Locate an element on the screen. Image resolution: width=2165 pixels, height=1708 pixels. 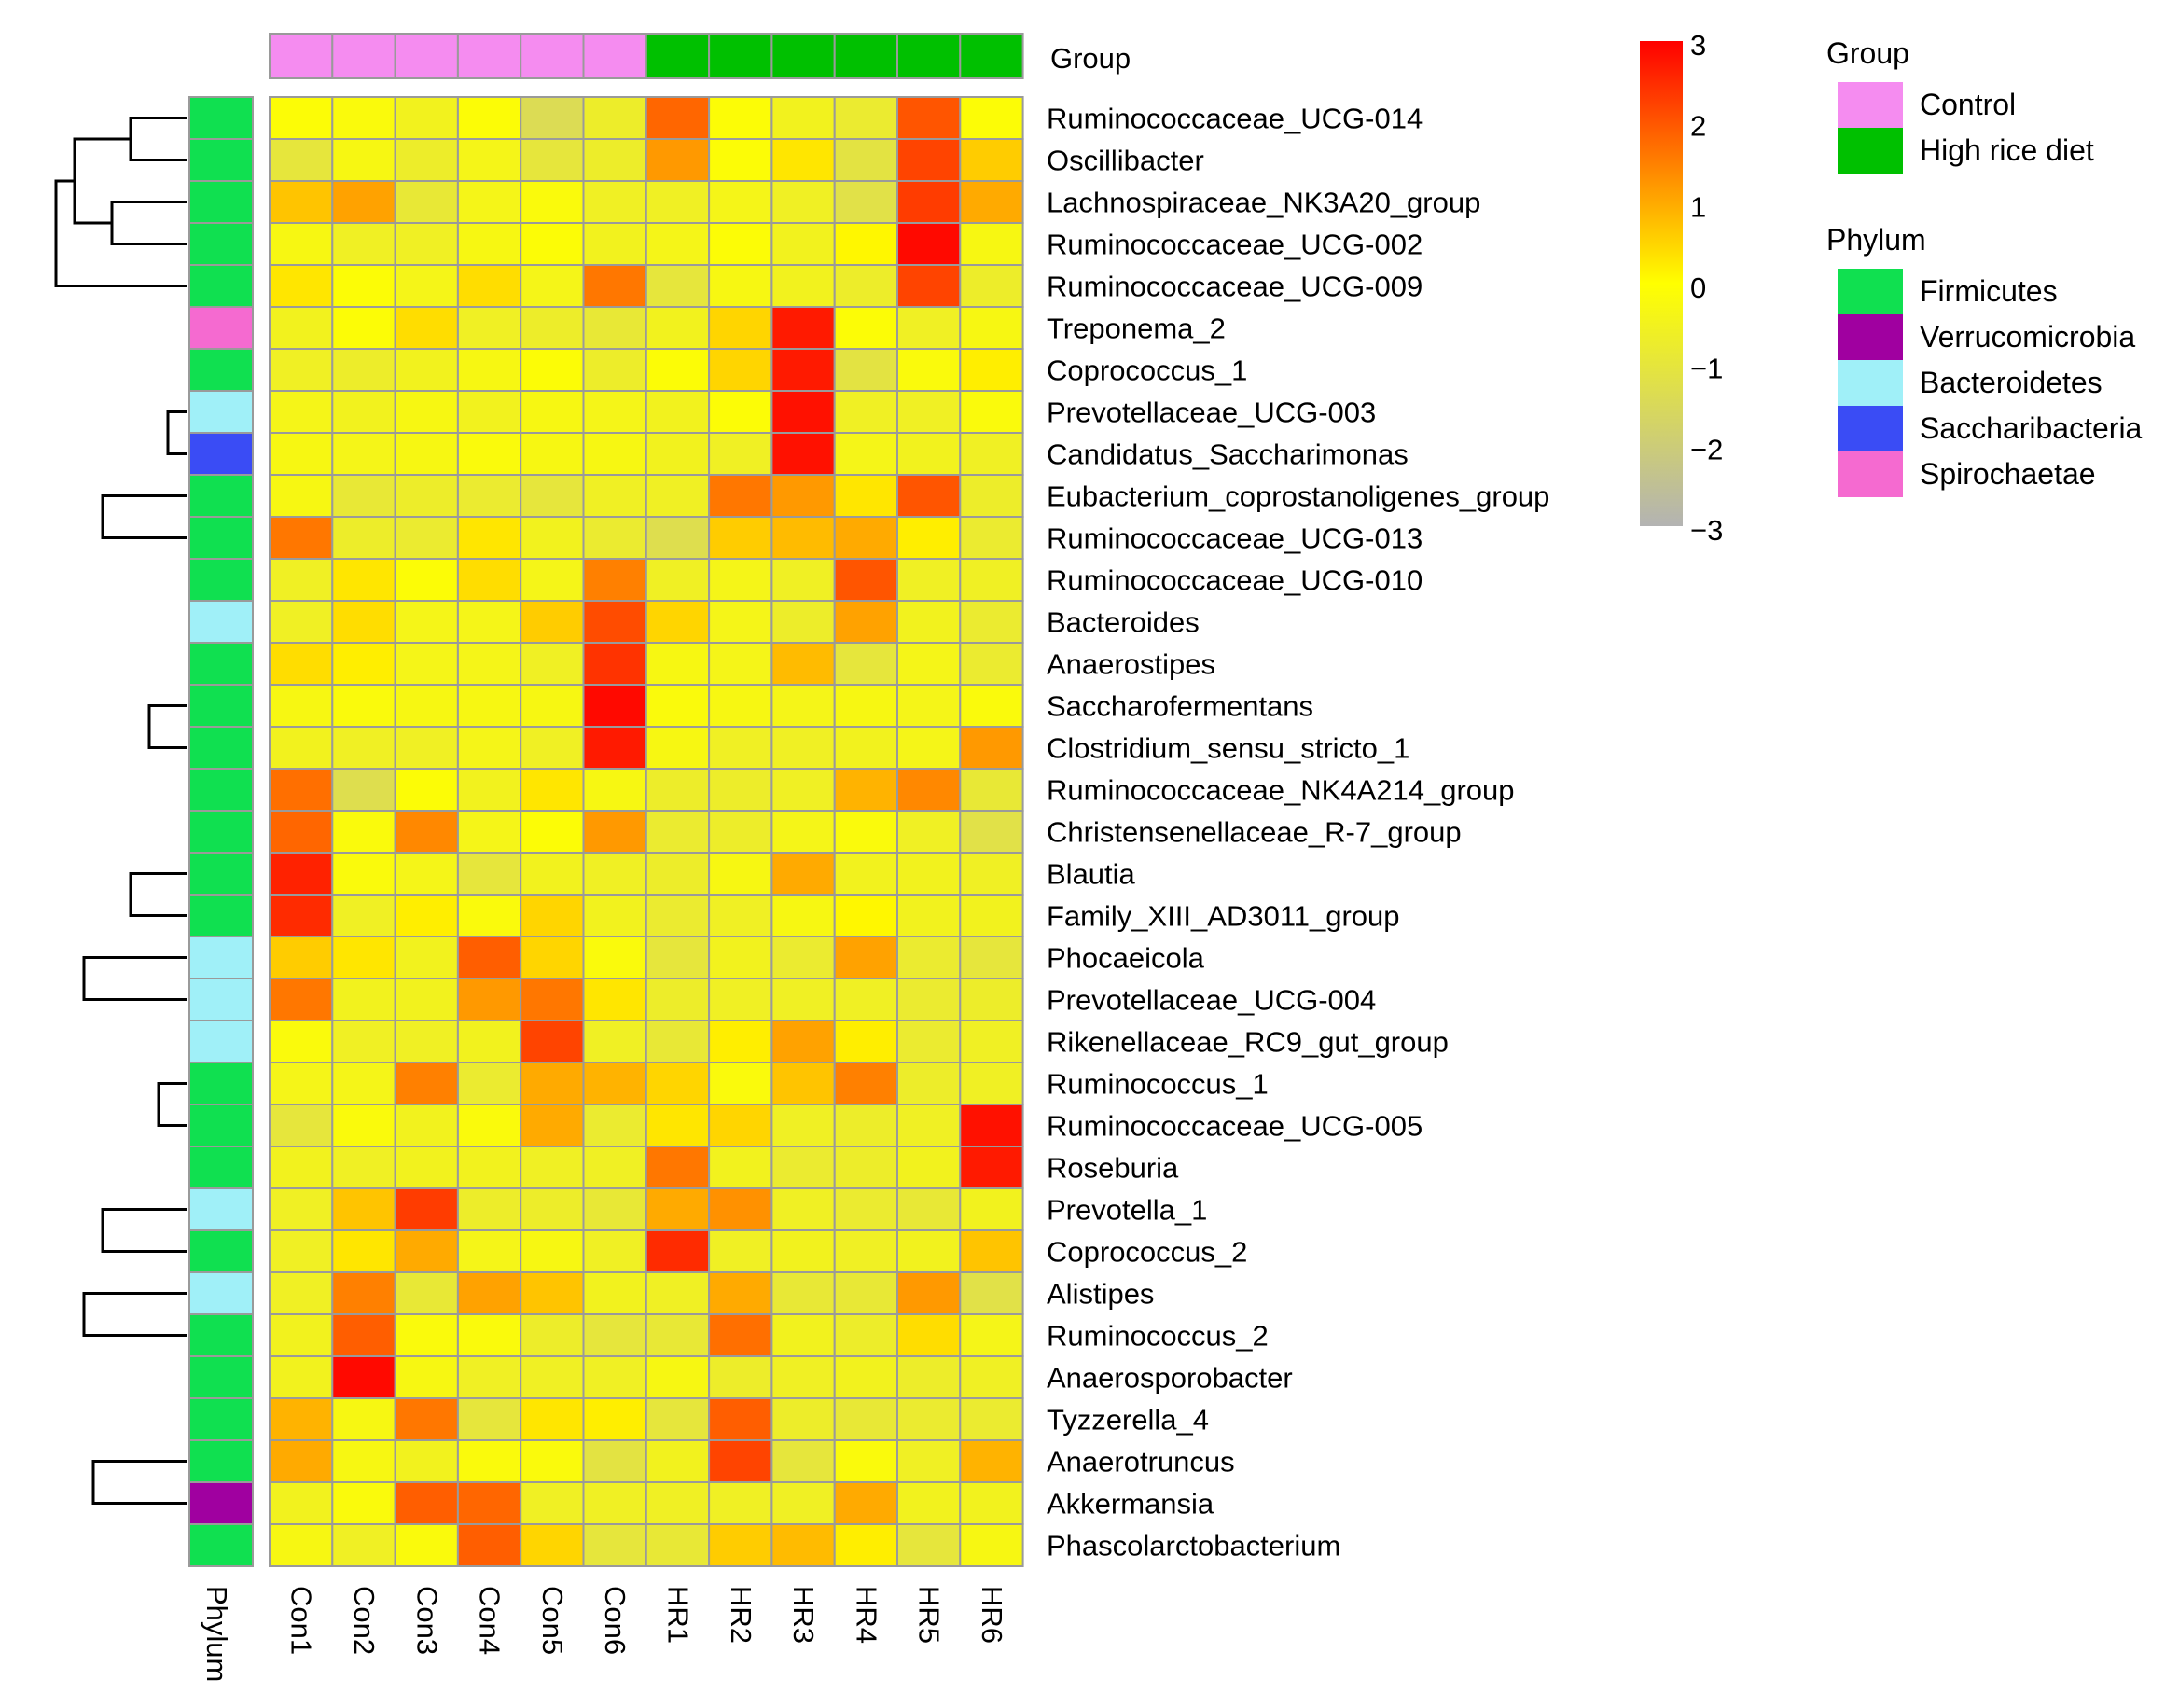
row-label: Phascolarctobacterium is located at coordinates (1194, 1546).